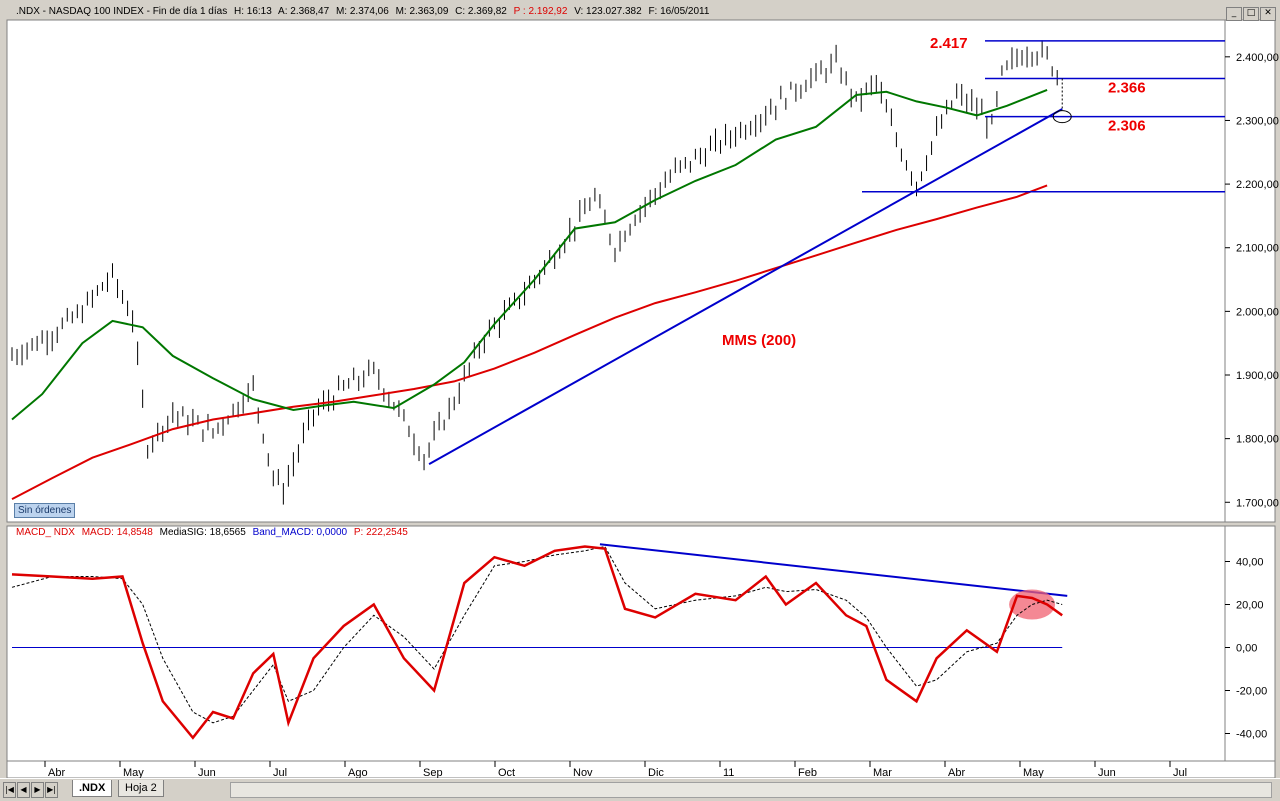  I want to click on price-axis-panel, so click(1250, 271).